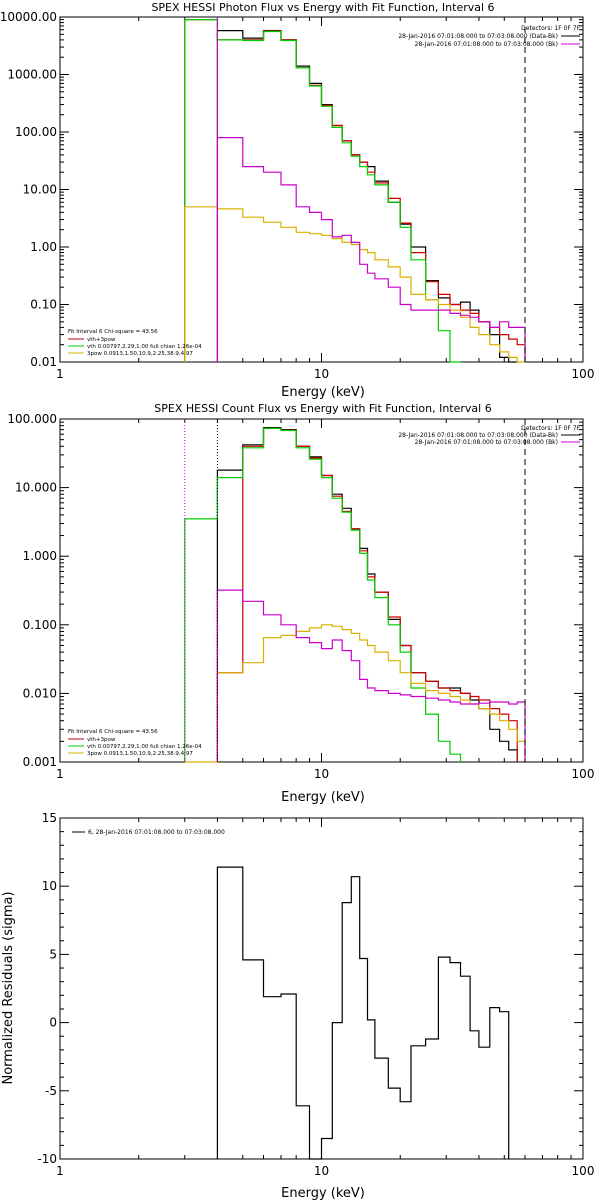 Image resolution: width=600 pixels, height=1200 pixels. I want to click on panel3-series-group, so click(363, 1013).